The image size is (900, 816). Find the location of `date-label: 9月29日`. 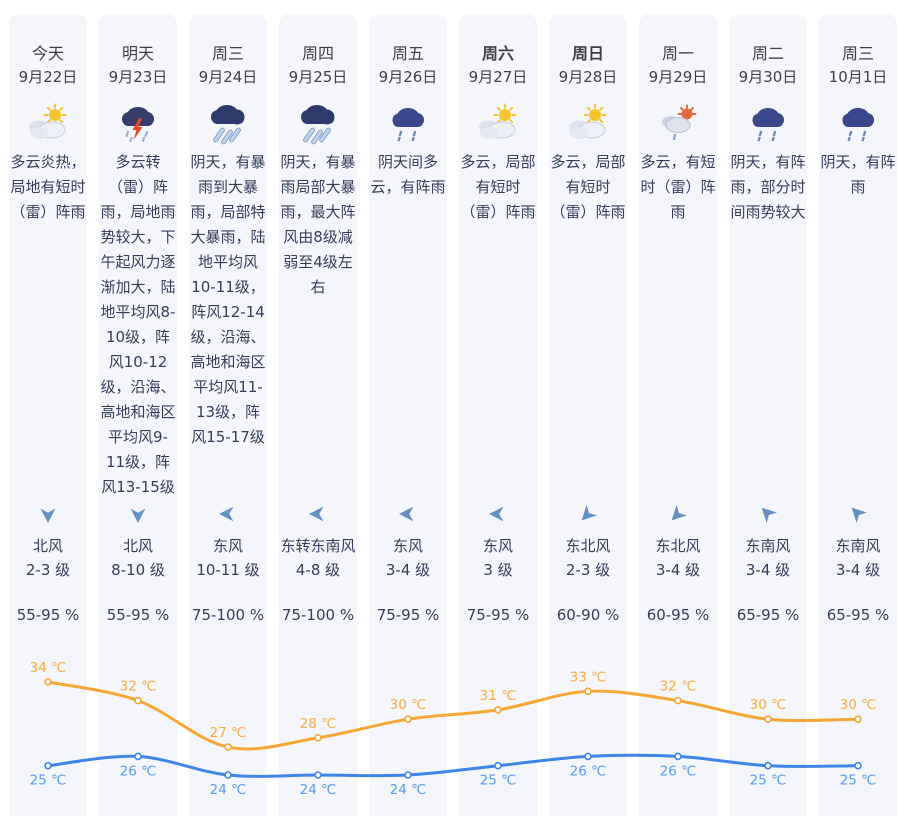

date-label: 9月29日 is located at coordinates (678, 77).